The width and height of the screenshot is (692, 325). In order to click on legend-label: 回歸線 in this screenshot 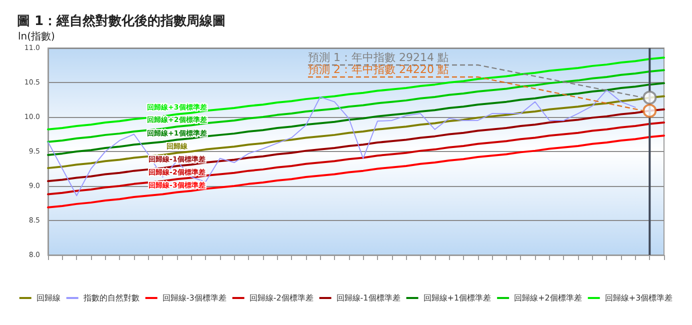, I will do `click(48, 298)`.